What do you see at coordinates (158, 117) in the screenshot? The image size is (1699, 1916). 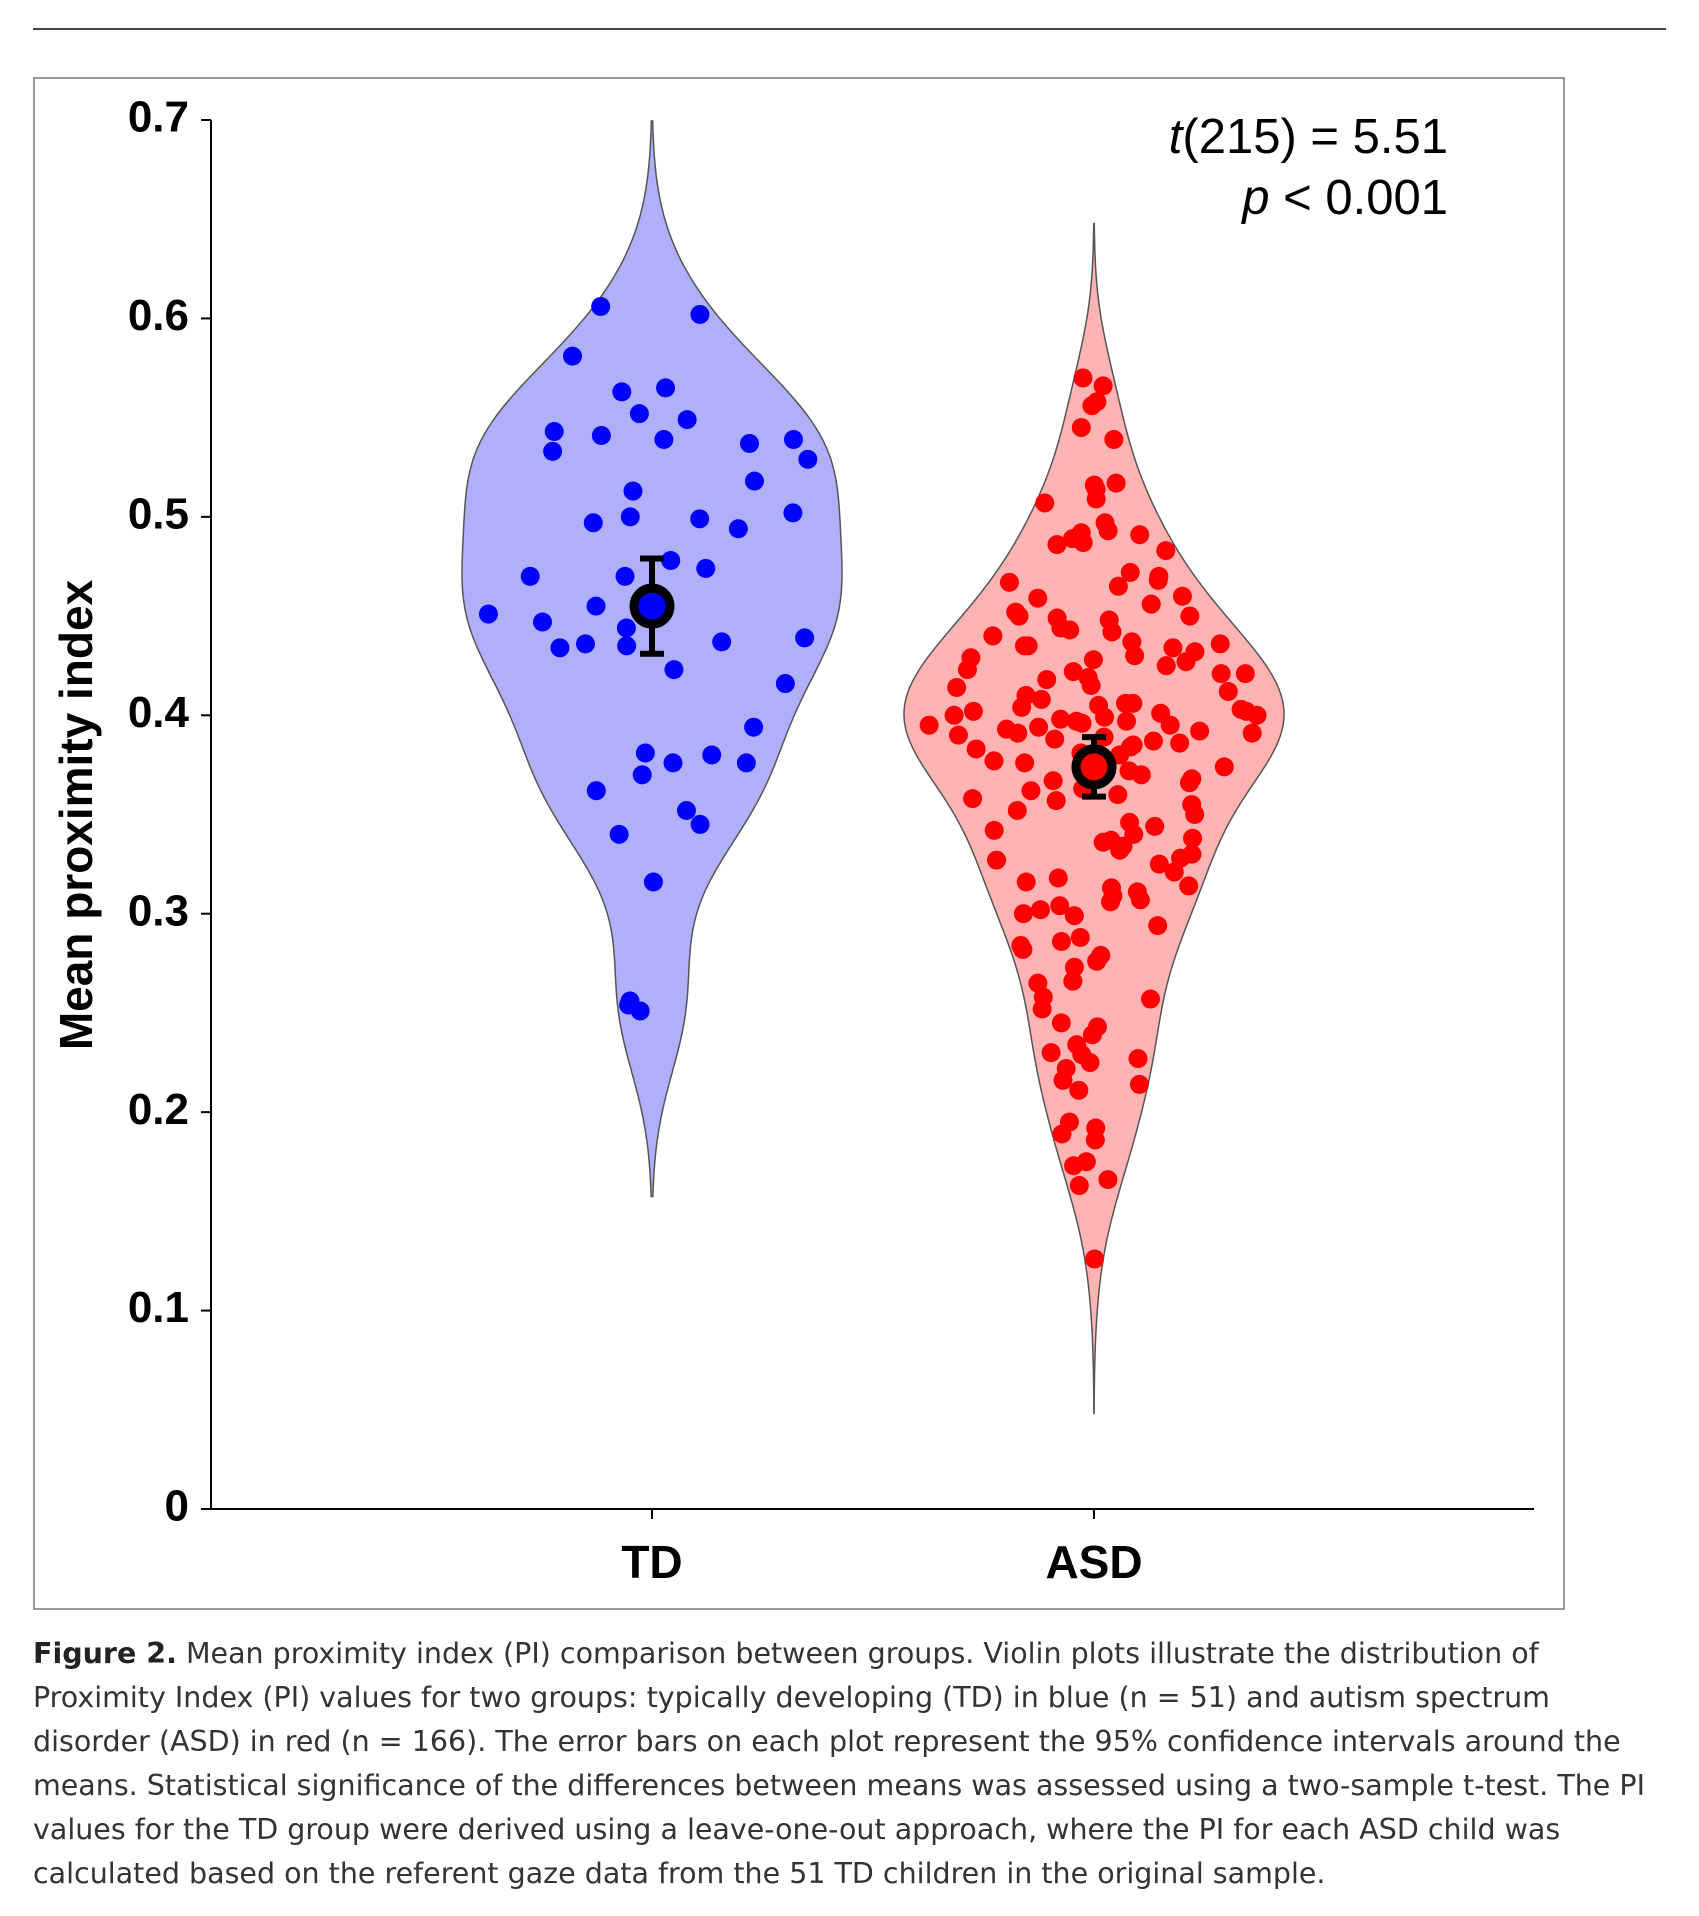 I see `y-tick-label: 0.7` at bounding box center [158, 117].